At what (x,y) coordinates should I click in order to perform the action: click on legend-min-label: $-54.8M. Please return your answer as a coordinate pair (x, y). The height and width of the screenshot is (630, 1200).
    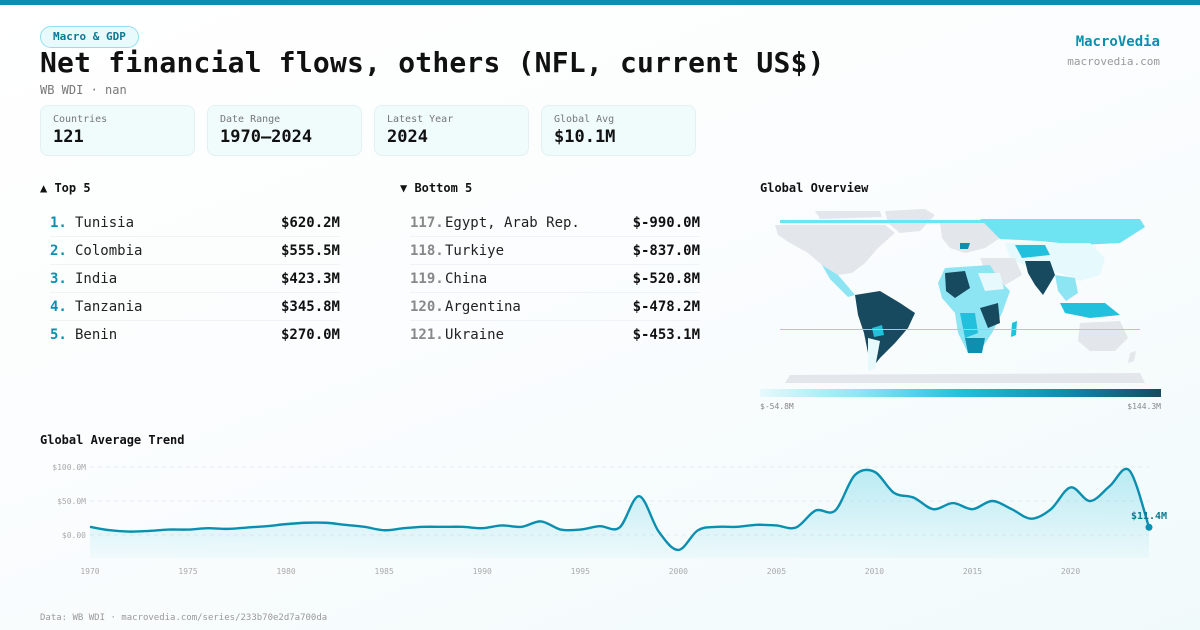
    Looking at the image, I should click on (777, 406).